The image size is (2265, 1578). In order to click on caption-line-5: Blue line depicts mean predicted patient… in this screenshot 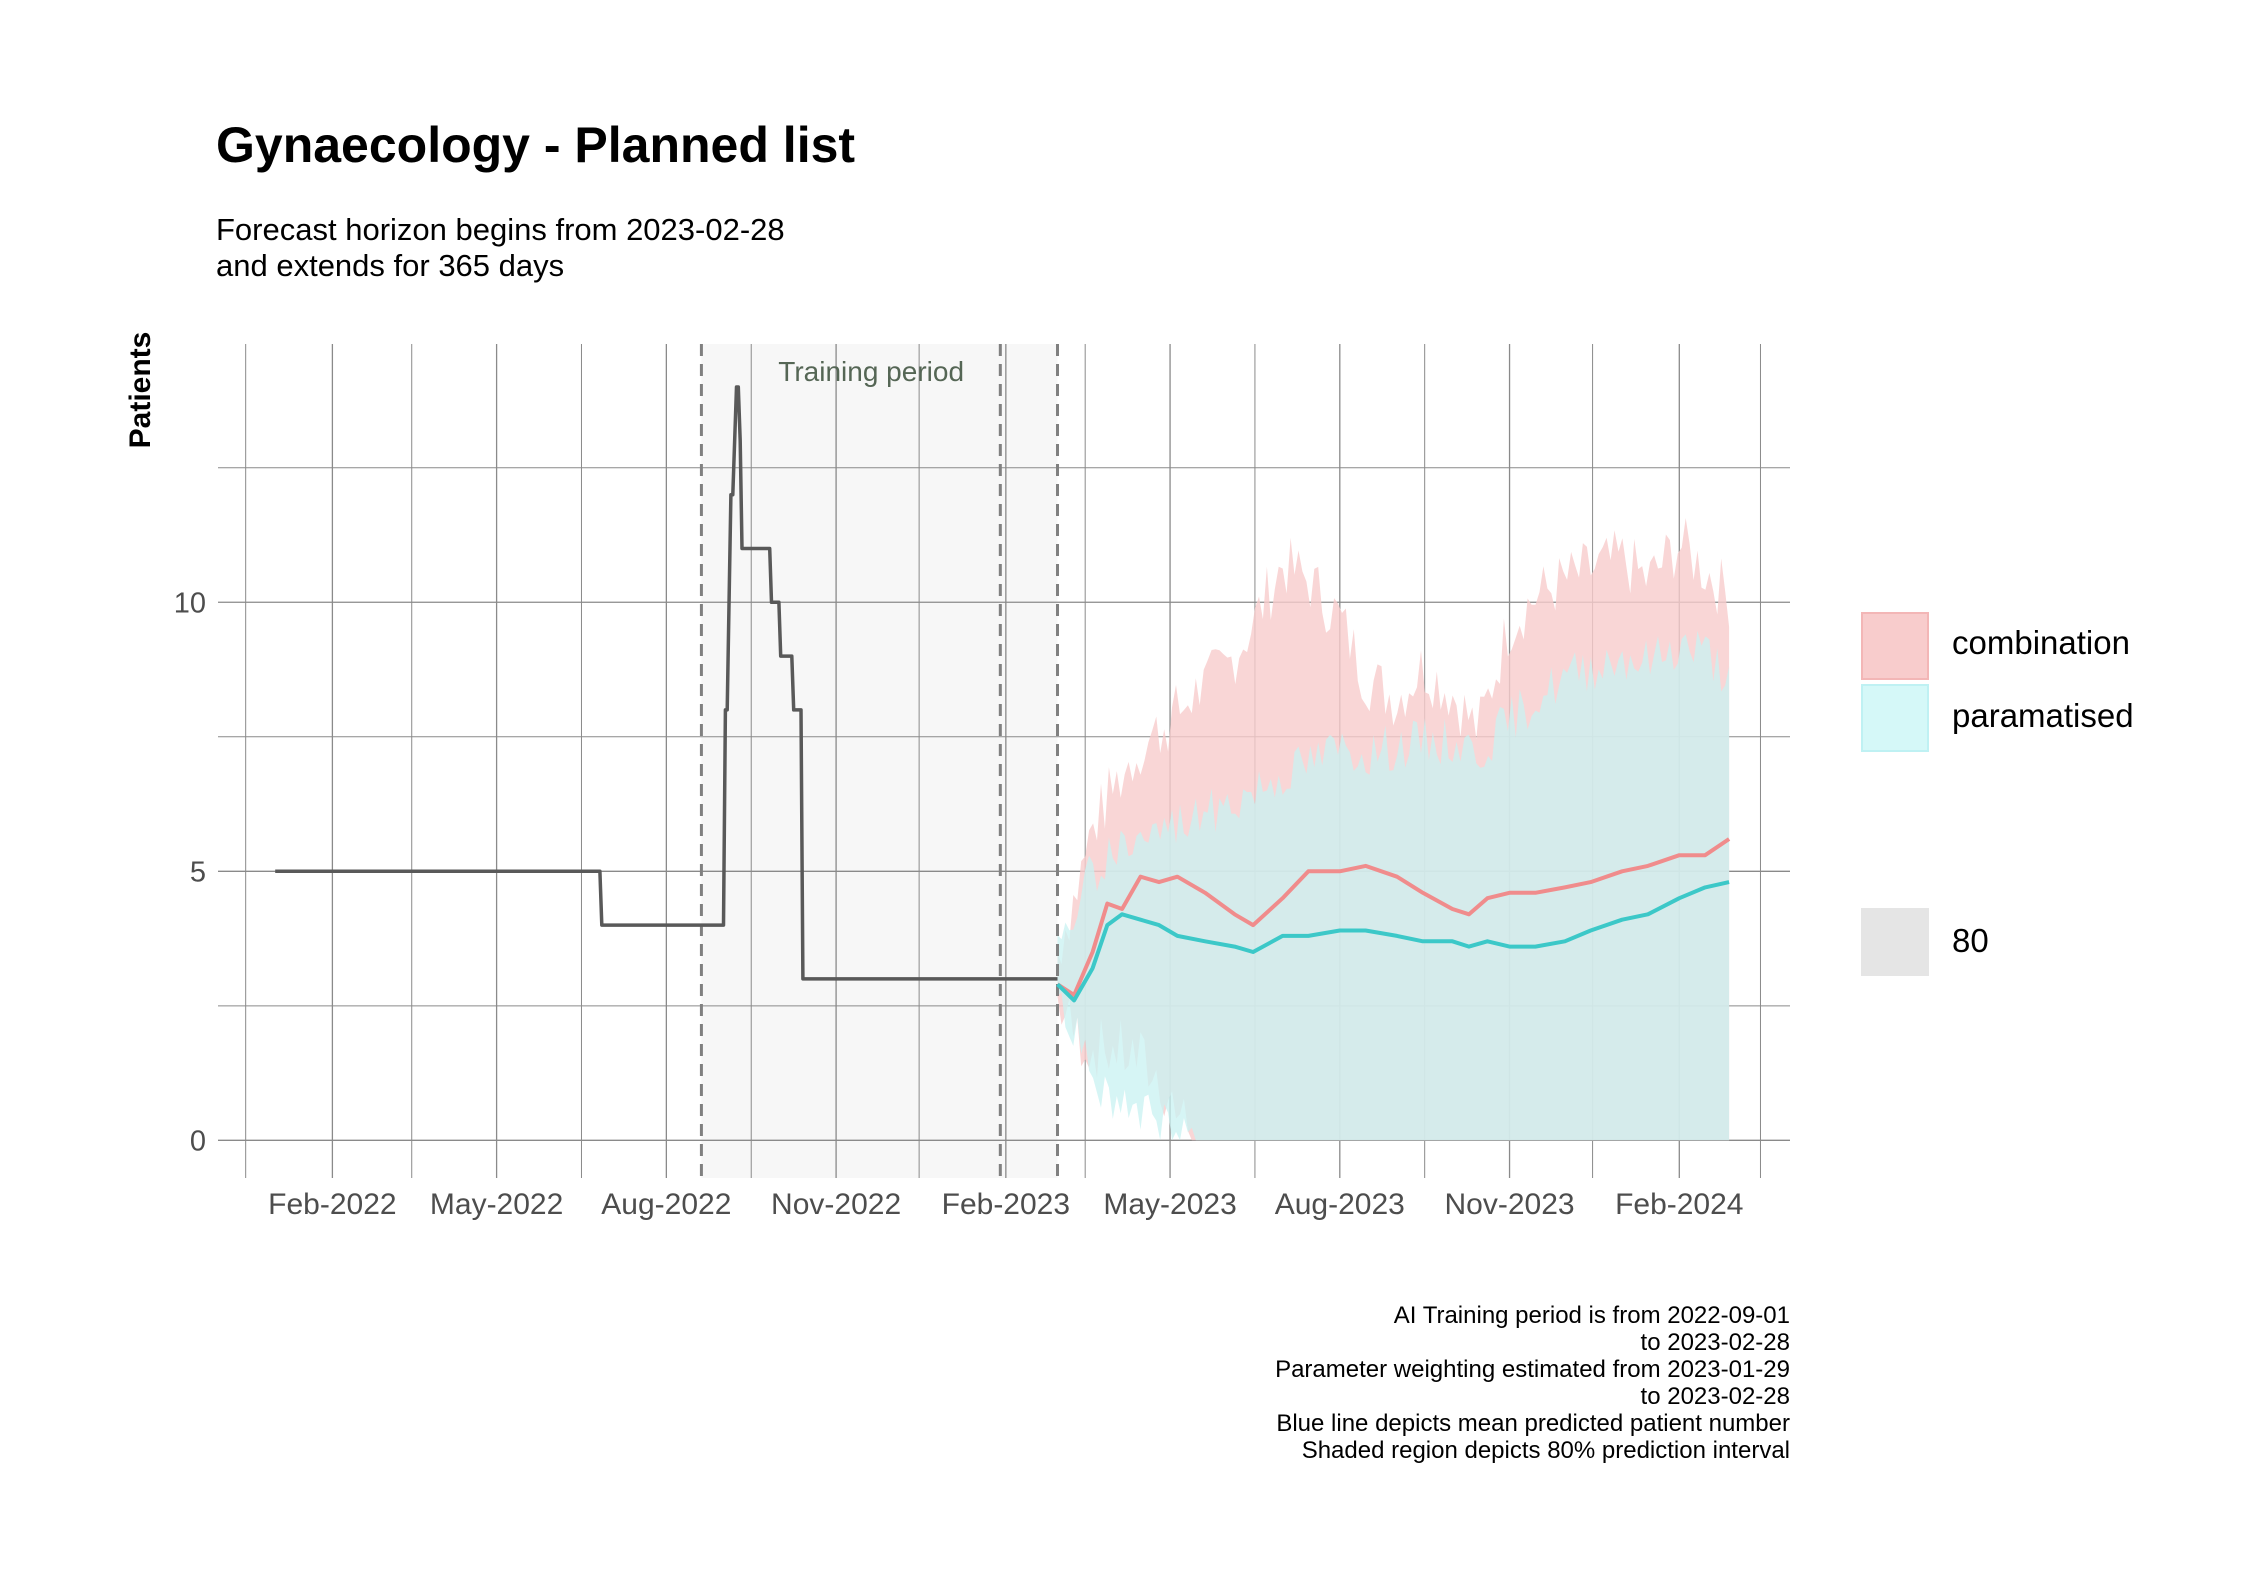, I will do `click(1533, 1423)`.